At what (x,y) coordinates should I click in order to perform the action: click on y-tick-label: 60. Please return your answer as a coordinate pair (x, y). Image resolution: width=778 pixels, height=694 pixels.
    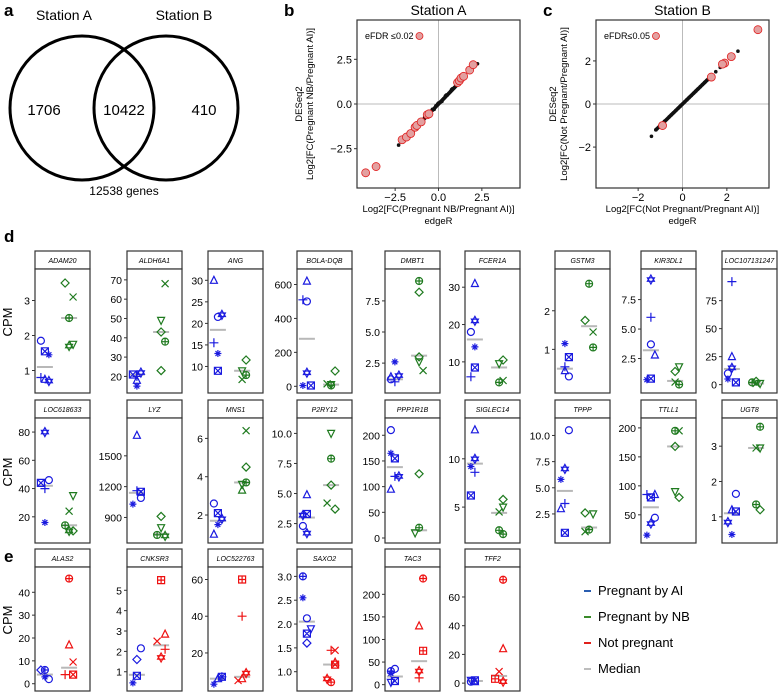
    Looking at the image, I should click on (116, 300).